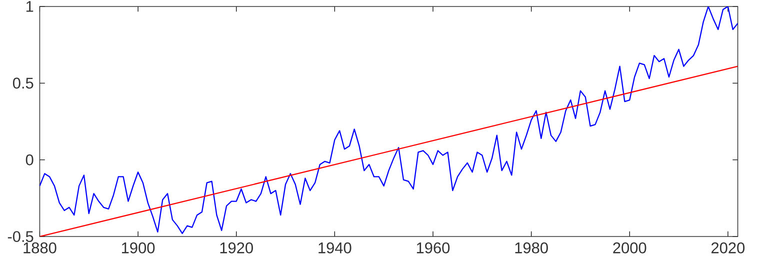 Image resolution: width=778 pixels, height=267 pixels. I want to click on x-tick-label: 1980, so click(531, 248).